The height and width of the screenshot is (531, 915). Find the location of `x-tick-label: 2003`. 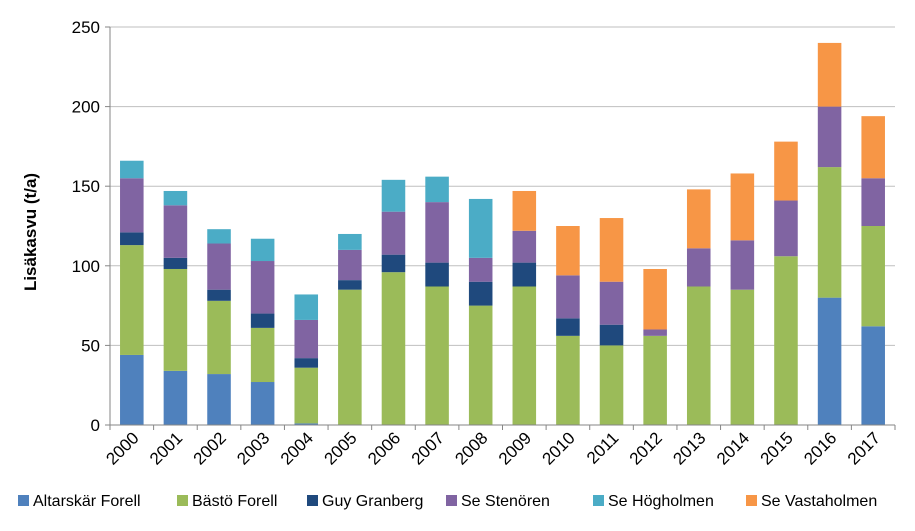

x-tick-label: 2003 is located at coordinates (253, 448).